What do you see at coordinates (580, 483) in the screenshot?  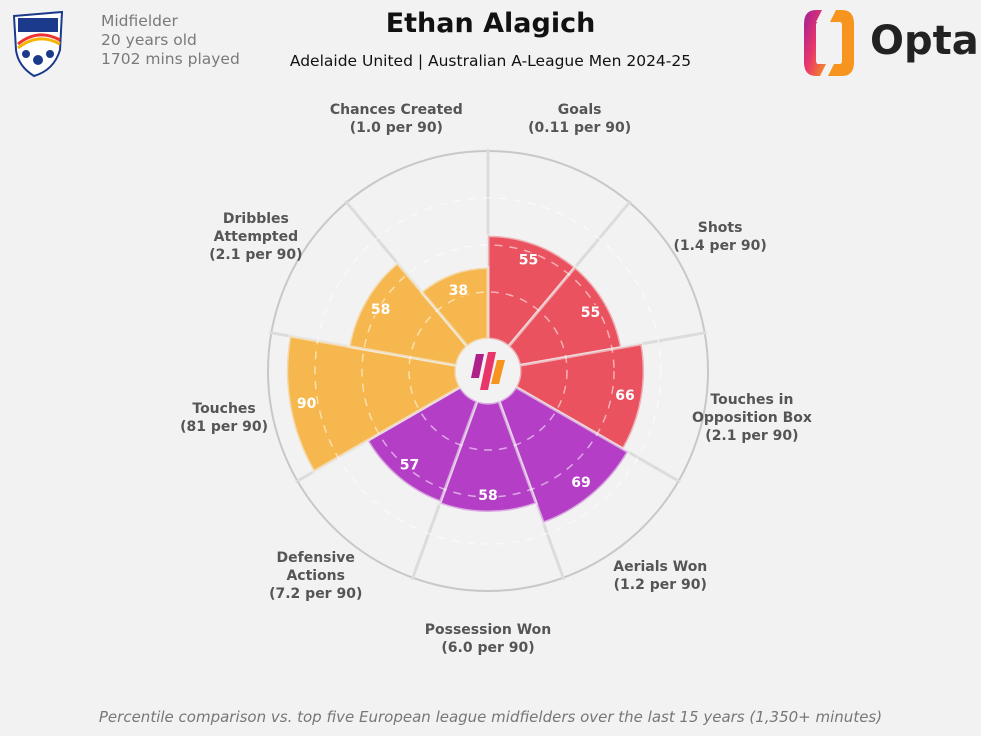 I see `value-label: 69` at bounding box center [580, 483].